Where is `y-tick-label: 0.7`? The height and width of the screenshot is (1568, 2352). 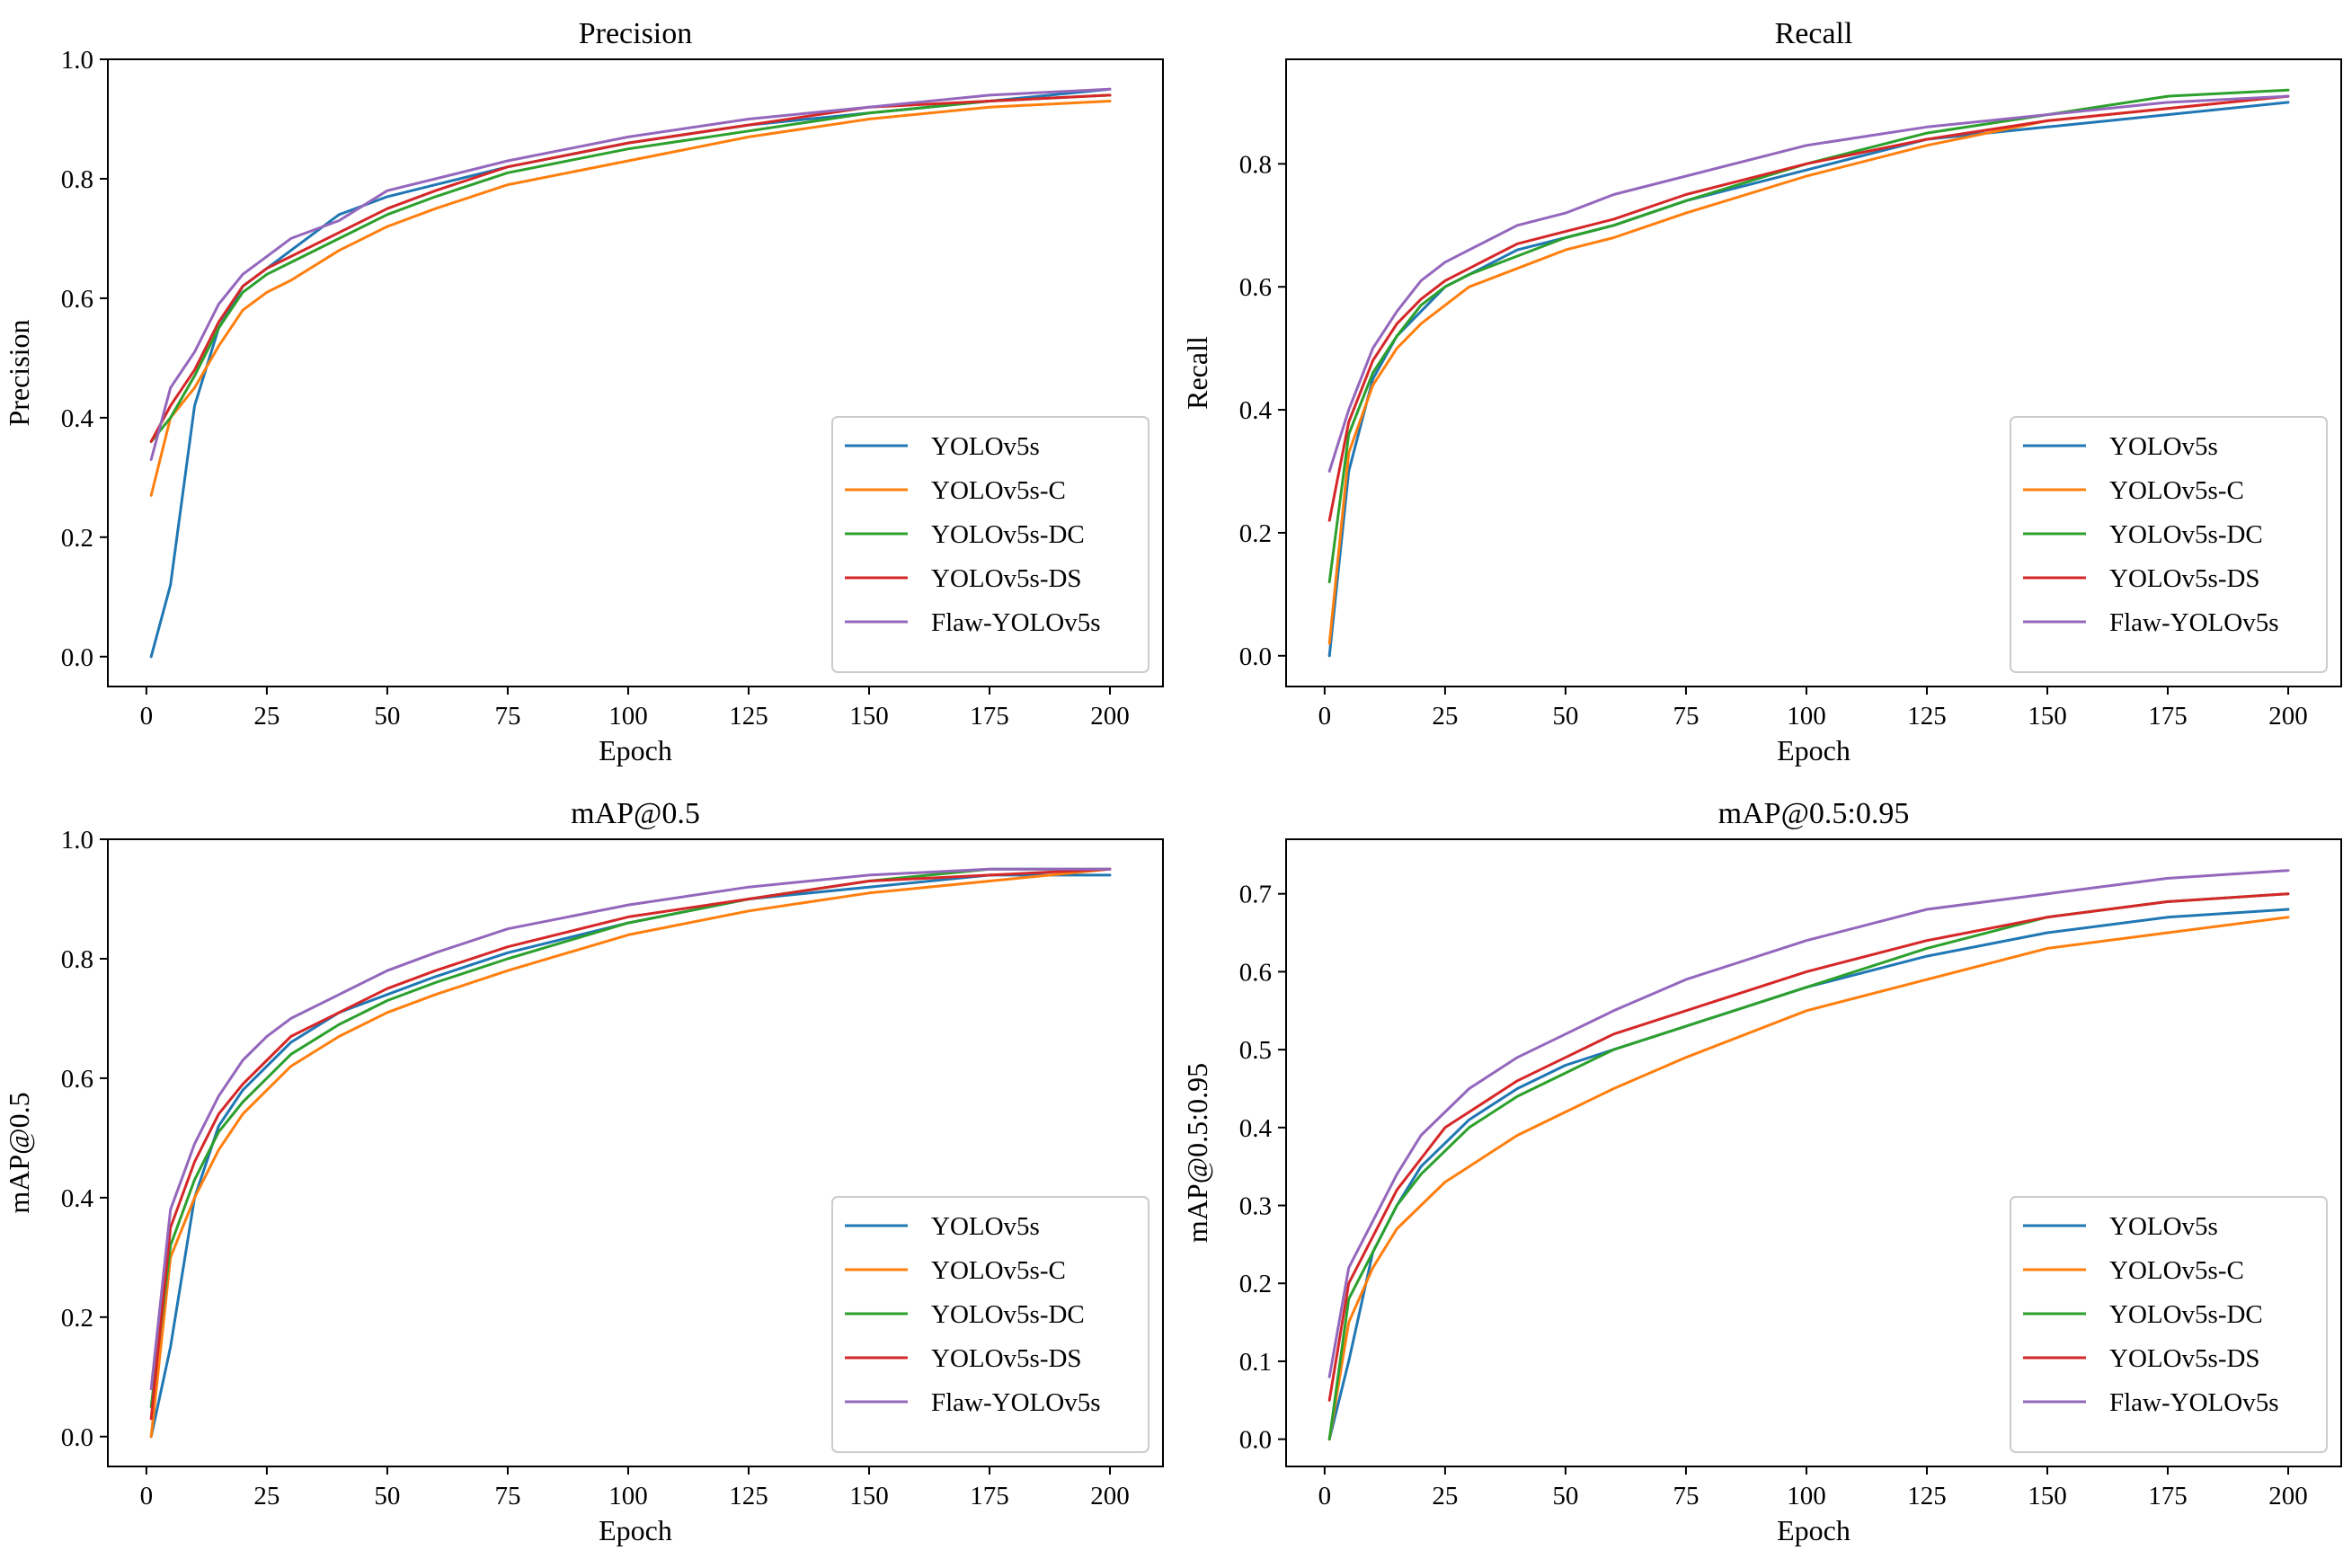 y-tick-label: 0.7 is located at coordinates (1255, 895).